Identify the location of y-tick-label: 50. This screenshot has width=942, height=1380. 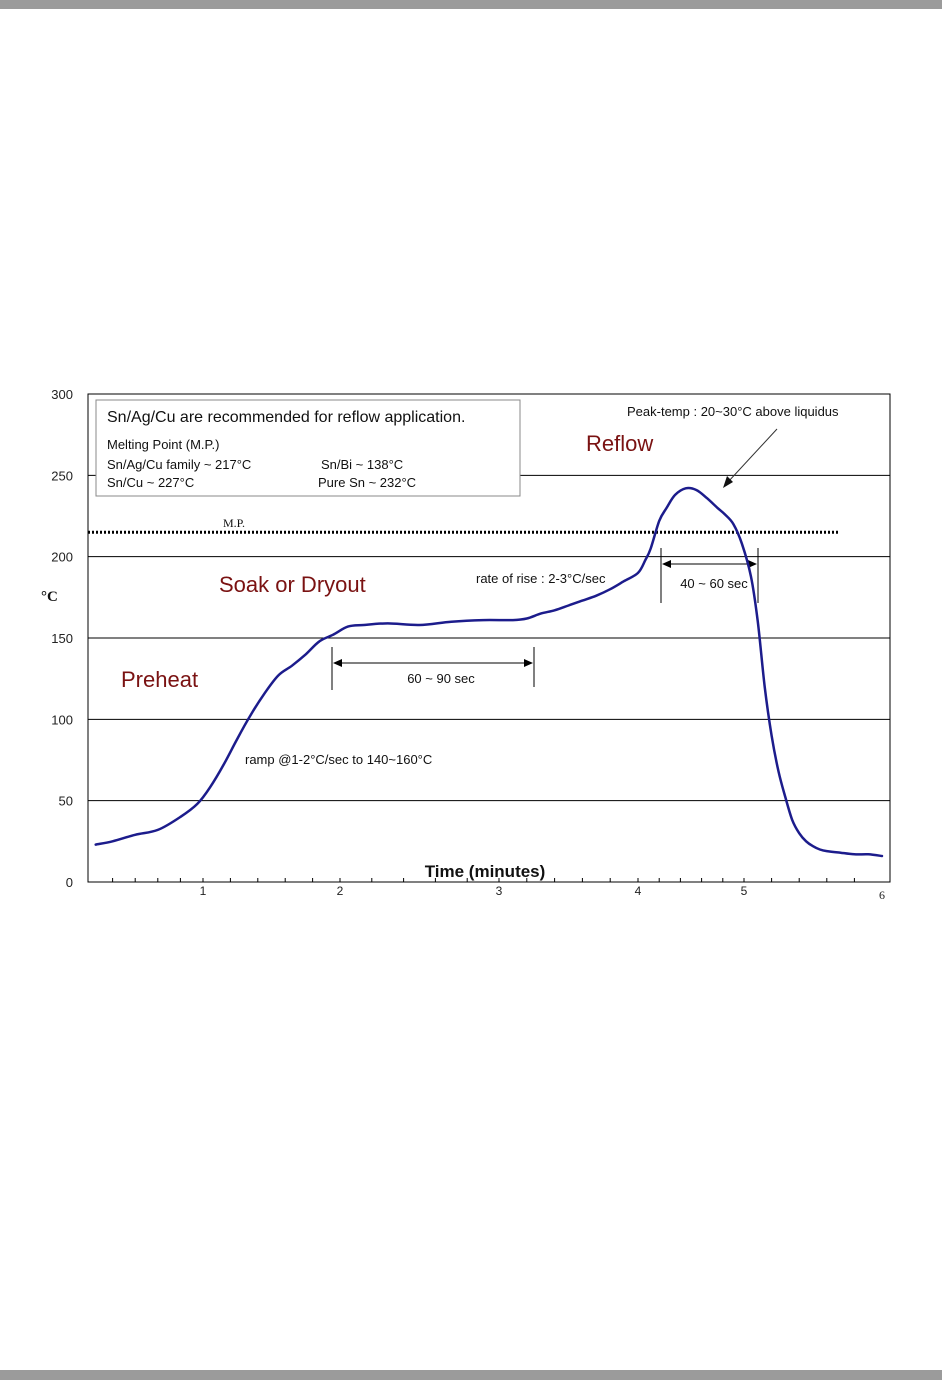
(66, 801).